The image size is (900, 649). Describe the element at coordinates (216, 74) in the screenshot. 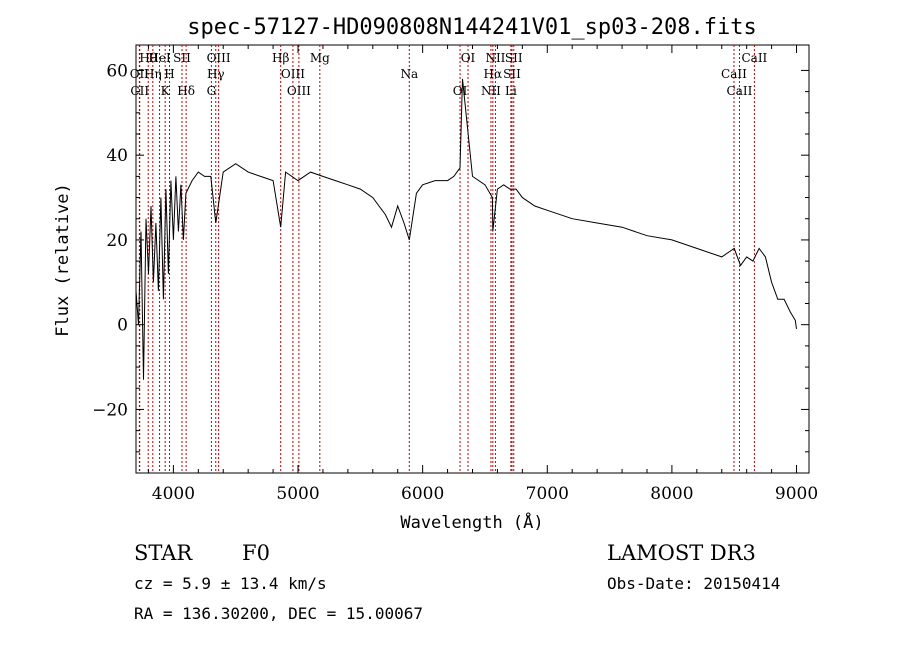

I see `line-label: Hγ` at that location.